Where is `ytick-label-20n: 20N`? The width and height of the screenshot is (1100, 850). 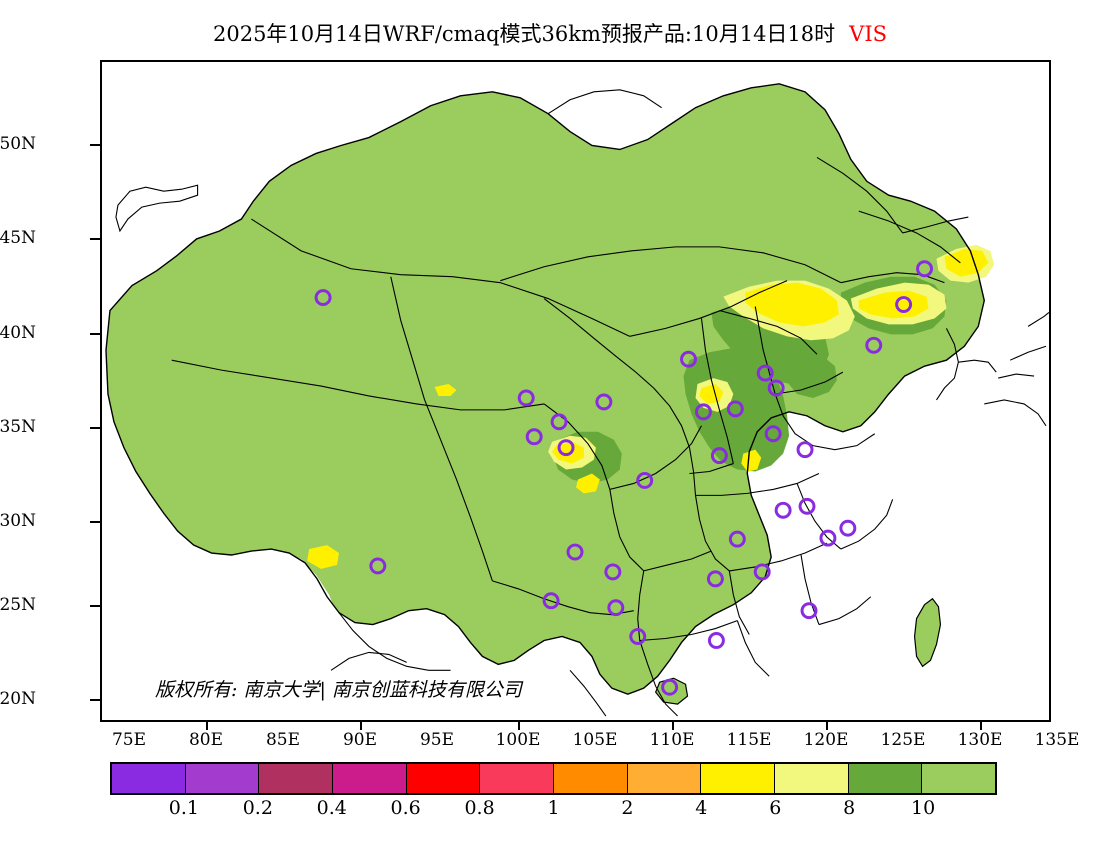
ytick-label-20n: 20N is located at coordinates (18, 699).